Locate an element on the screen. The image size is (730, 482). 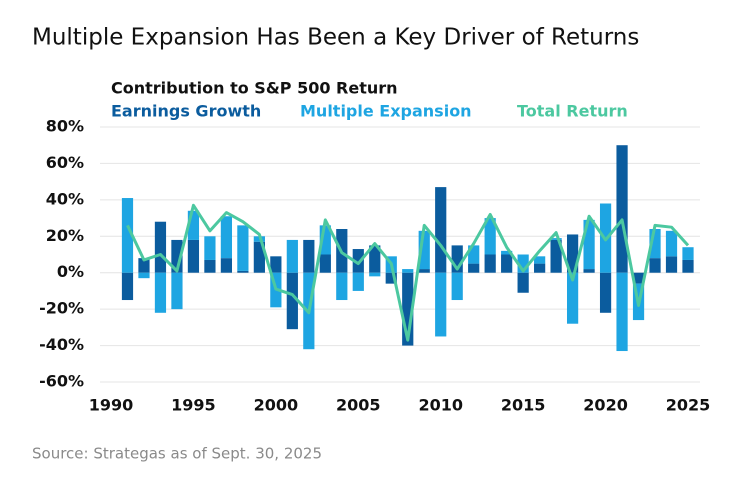
x-tick-label: 1995 is located at coordinates (193, 405).